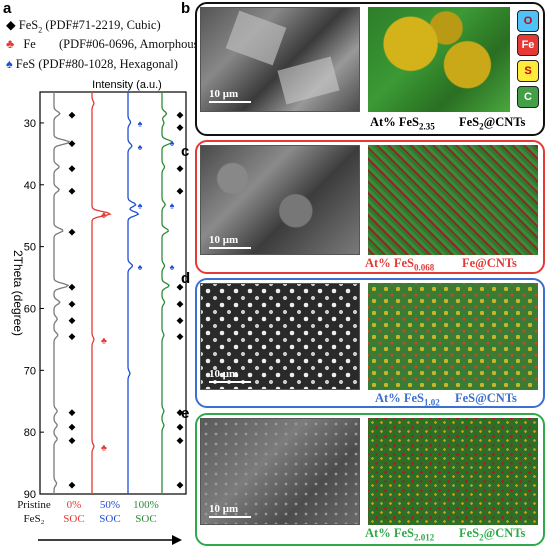  I want to click on sem-image-c: 10 μm, so click(280, 200).